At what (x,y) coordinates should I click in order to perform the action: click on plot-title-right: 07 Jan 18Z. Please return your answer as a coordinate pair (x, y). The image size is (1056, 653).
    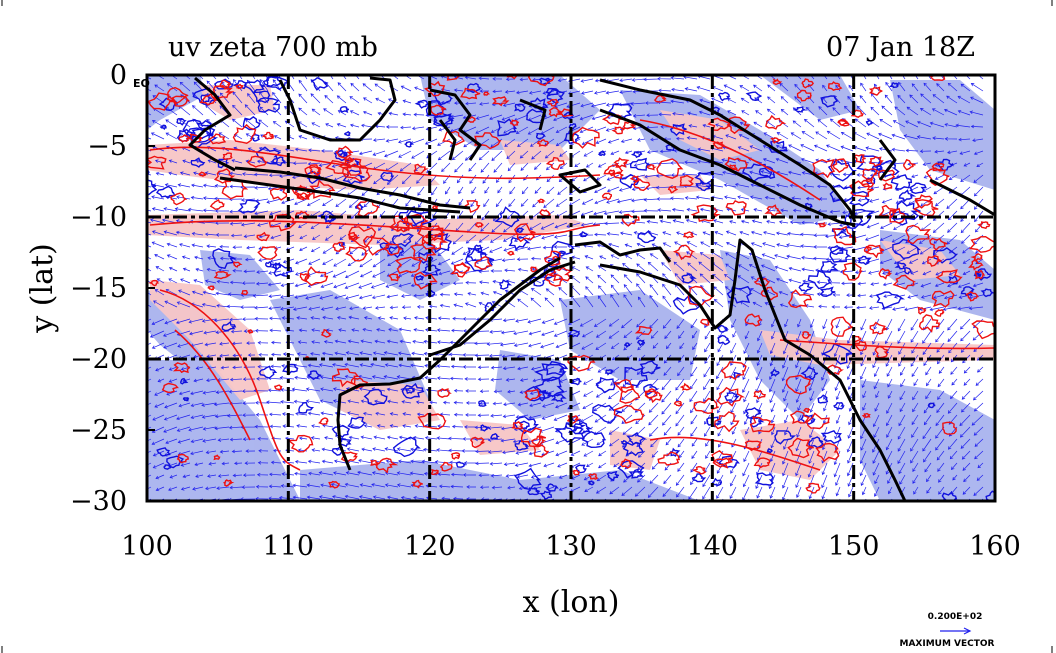
    Looking at the image, I should click on (900, 47).